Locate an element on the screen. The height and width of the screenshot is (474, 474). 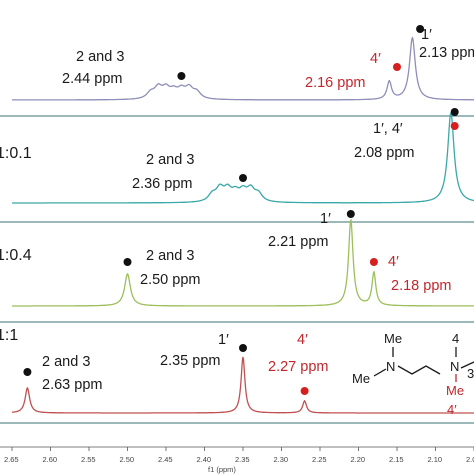
peak-ppm-label: 2.44 ppm is located at coordinates (92, 79).